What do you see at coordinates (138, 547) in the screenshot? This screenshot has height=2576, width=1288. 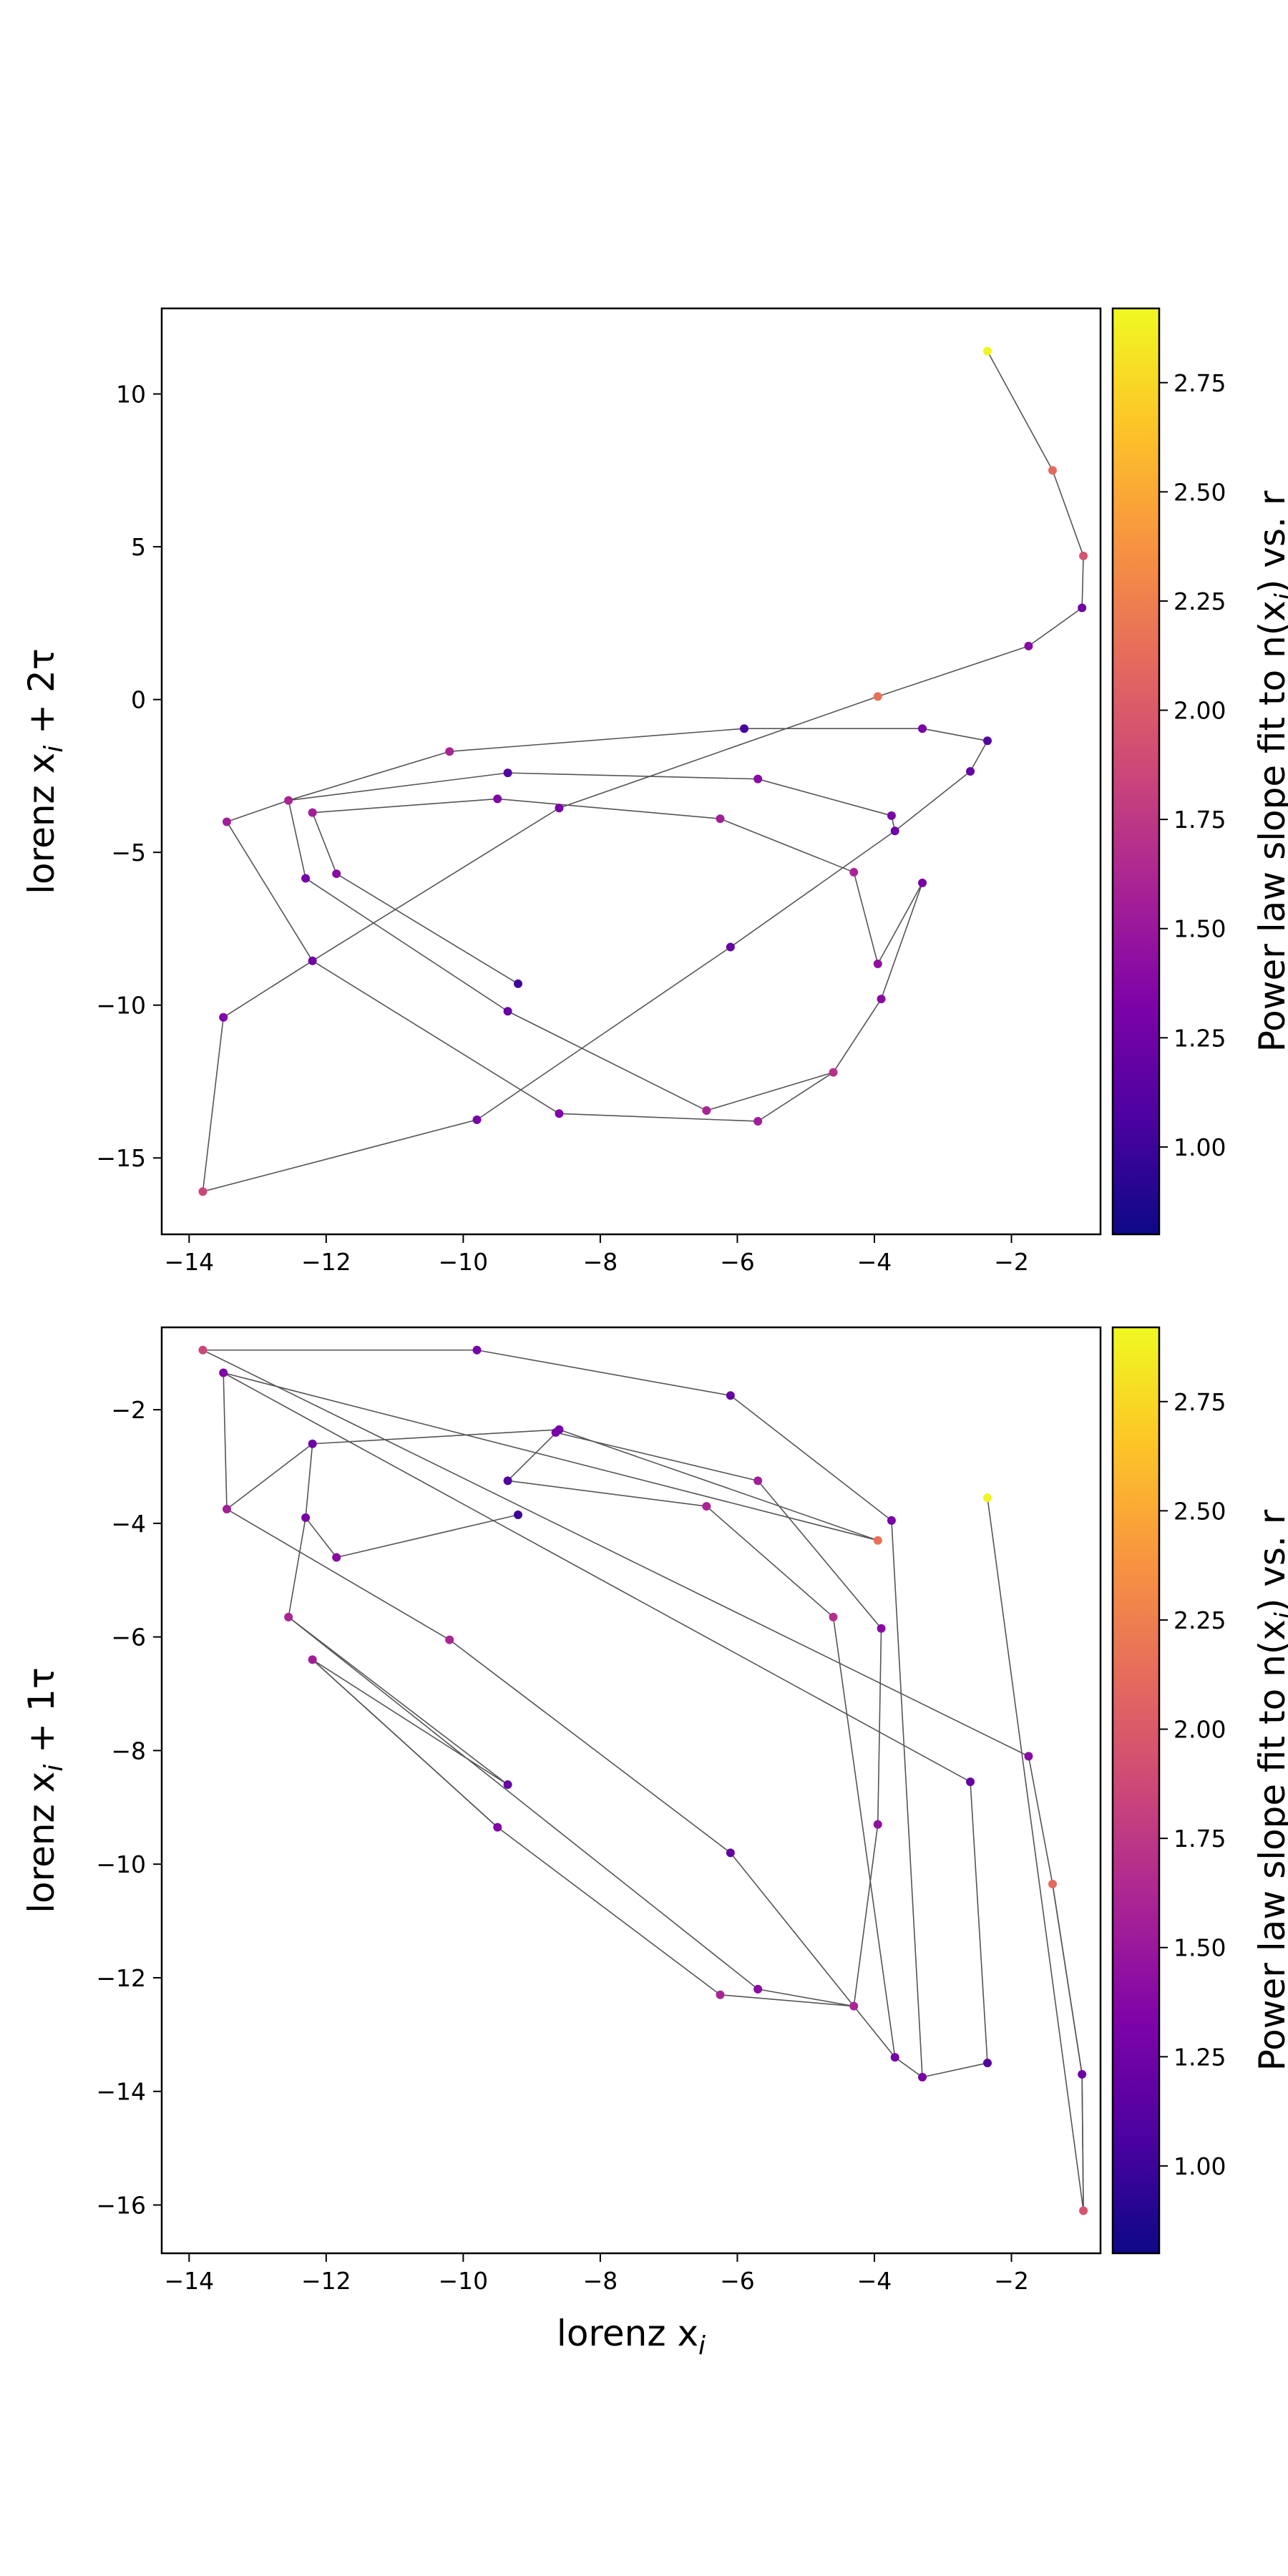 I see `y-tick-label: 5` at bounding box center [138, 547].